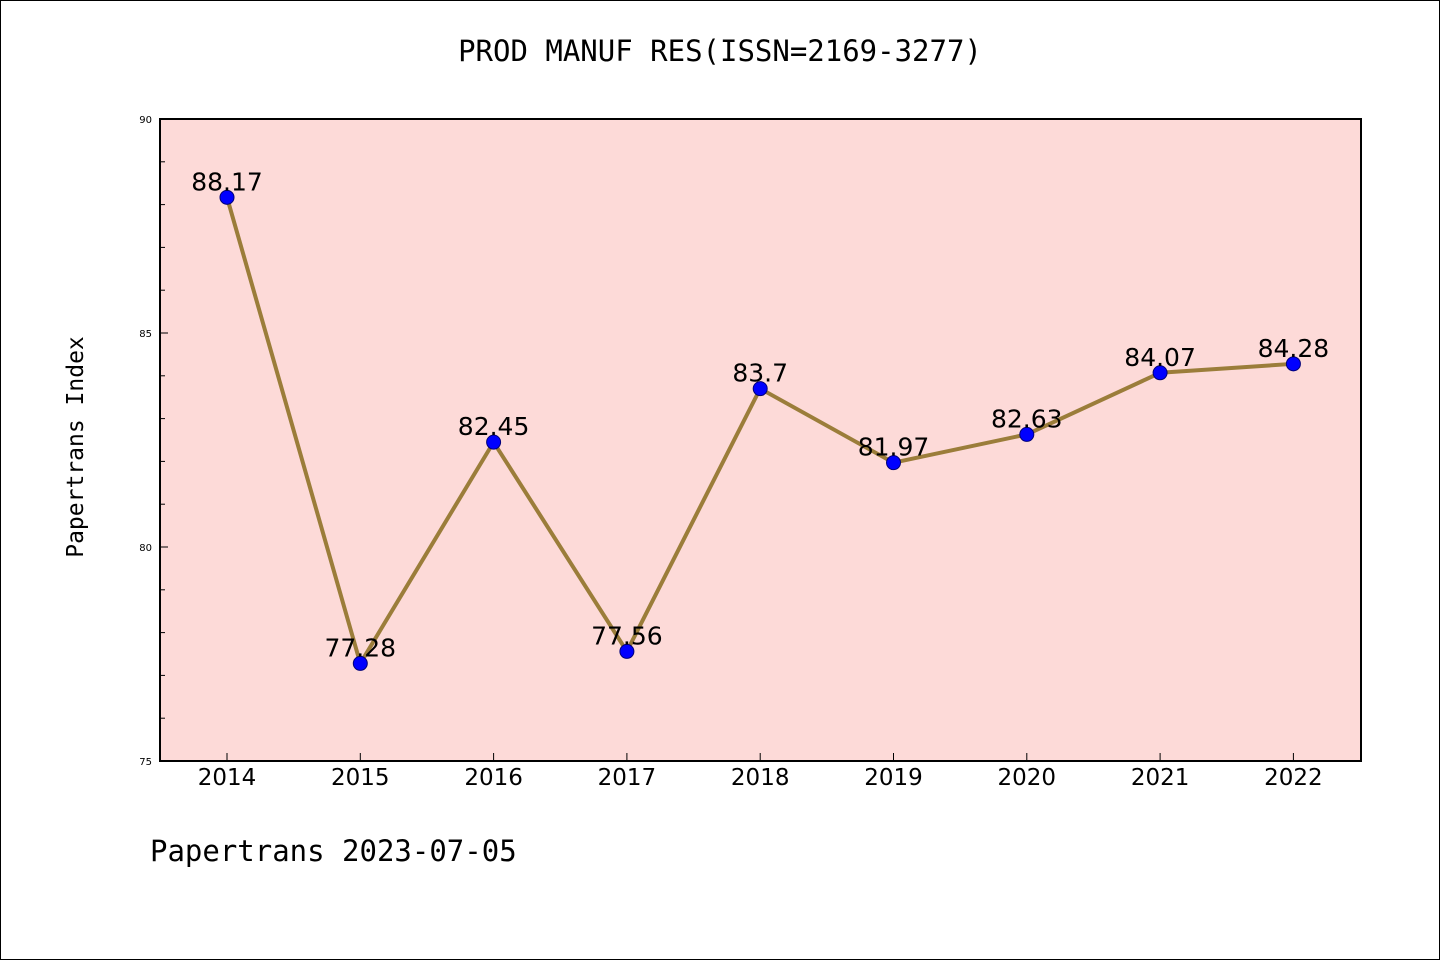 This screenshot has height=960, width=1440. Describe the element at coordinates (145, 548) in the screenshot. I see `y-tick-label: 80` at that location.